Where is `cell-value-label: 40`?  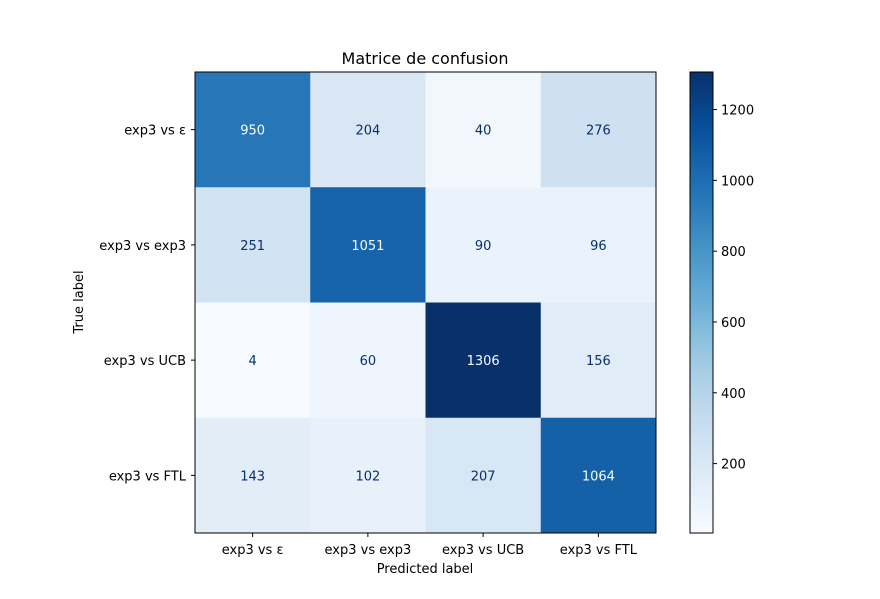
cell-value-label: 40 is located at coordinates (483, 131).